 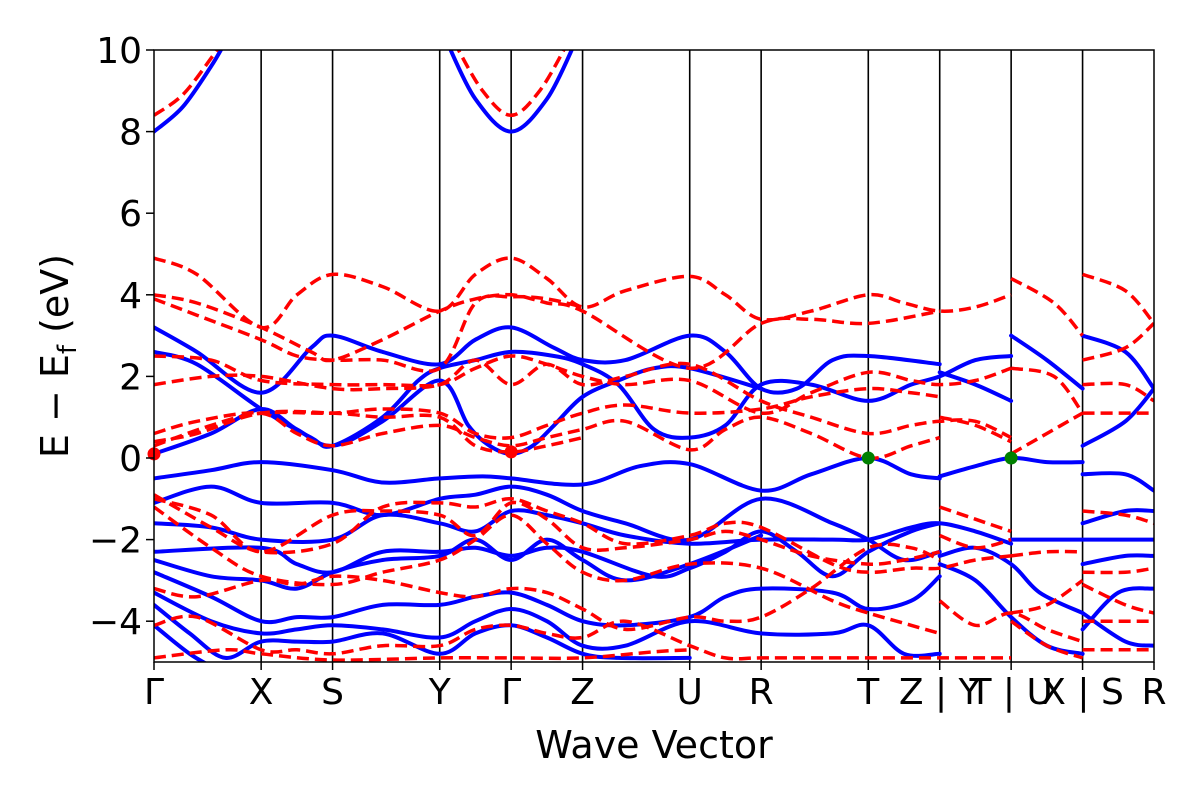 What do you see at coordinates (690, 692) in the screenshot?
I see `x-tick-label: U` at bounding box center [690, 692].